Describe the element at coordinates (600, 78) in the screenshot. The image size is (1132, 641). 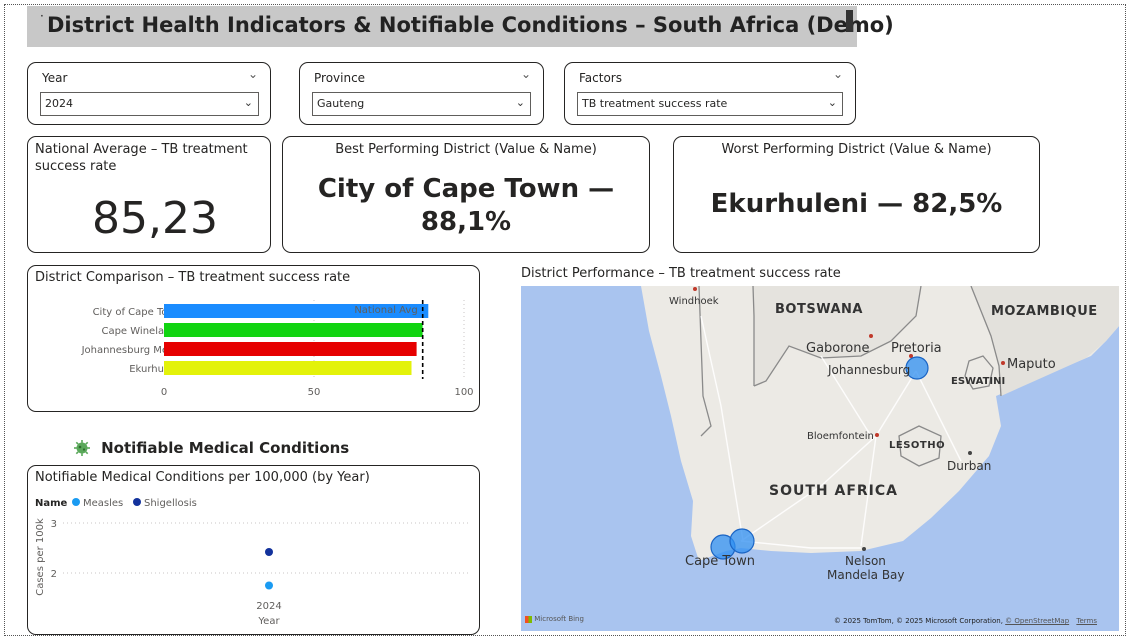
I see `factors-slicer-label: Factors` at that location.